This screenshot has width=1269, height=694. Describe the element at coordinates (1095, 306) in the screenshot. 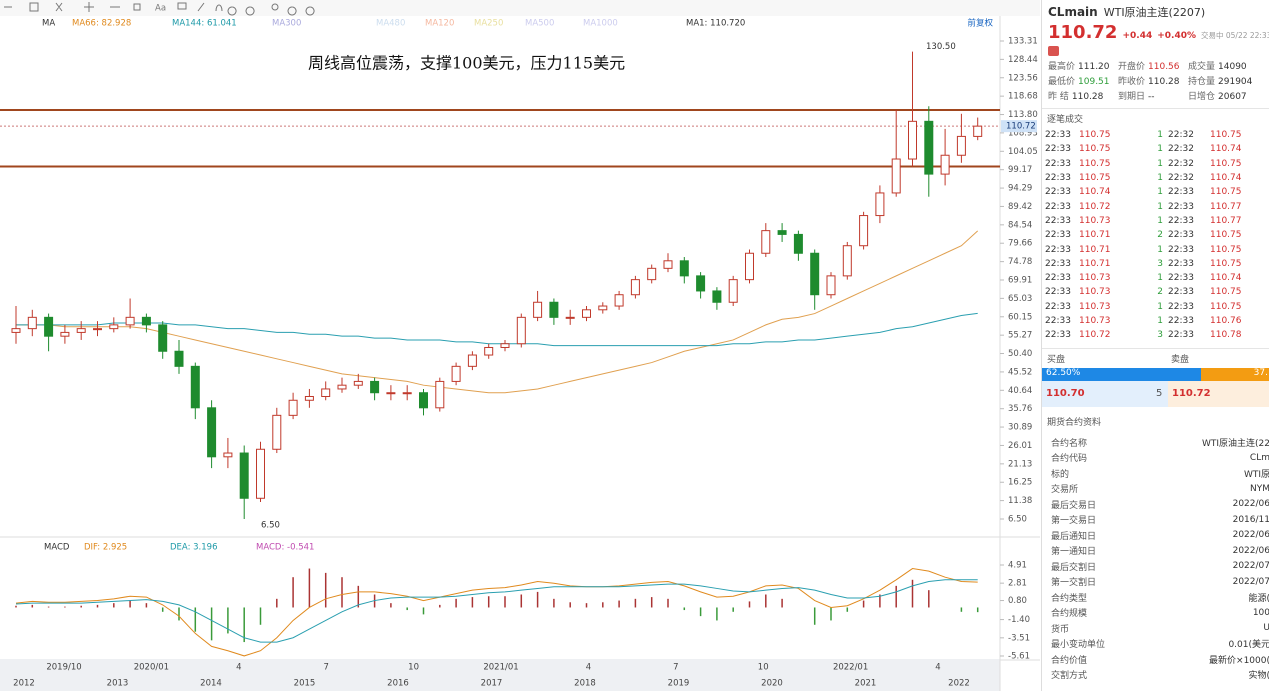

I see `trade-cell: 110.73` at that location.